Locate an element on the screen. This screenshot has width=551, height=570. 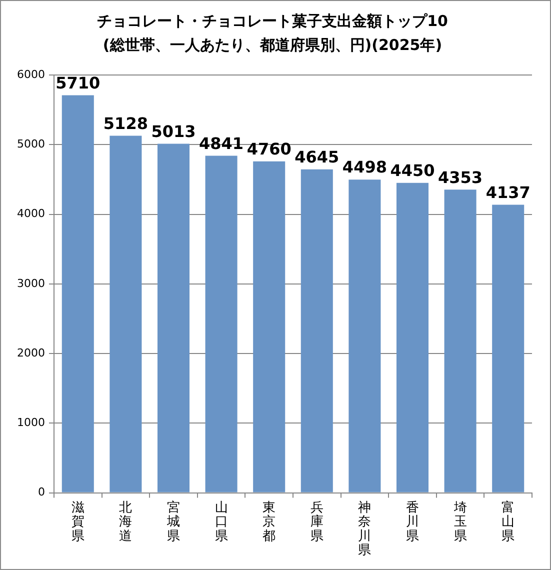
x-tick-label: 東京都 is located at coordinates (269, 522).